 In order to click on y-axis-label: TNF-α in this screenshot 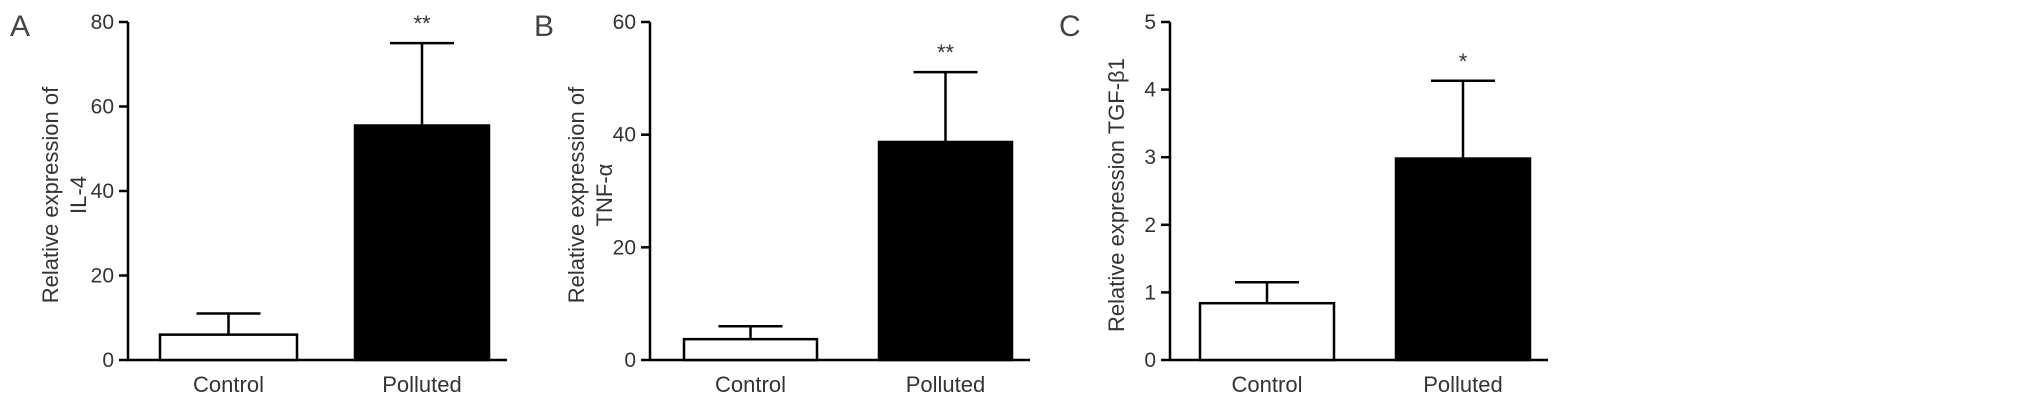, I will do `click(604, 194)`.